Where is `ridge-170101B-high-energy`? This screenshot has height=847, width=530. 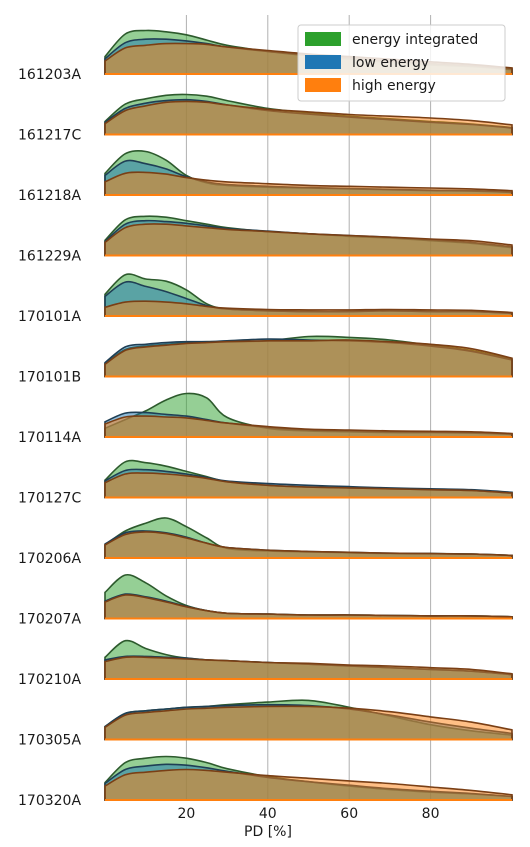 ridge-170101B-high-energy is located at coordinates (308, 358).